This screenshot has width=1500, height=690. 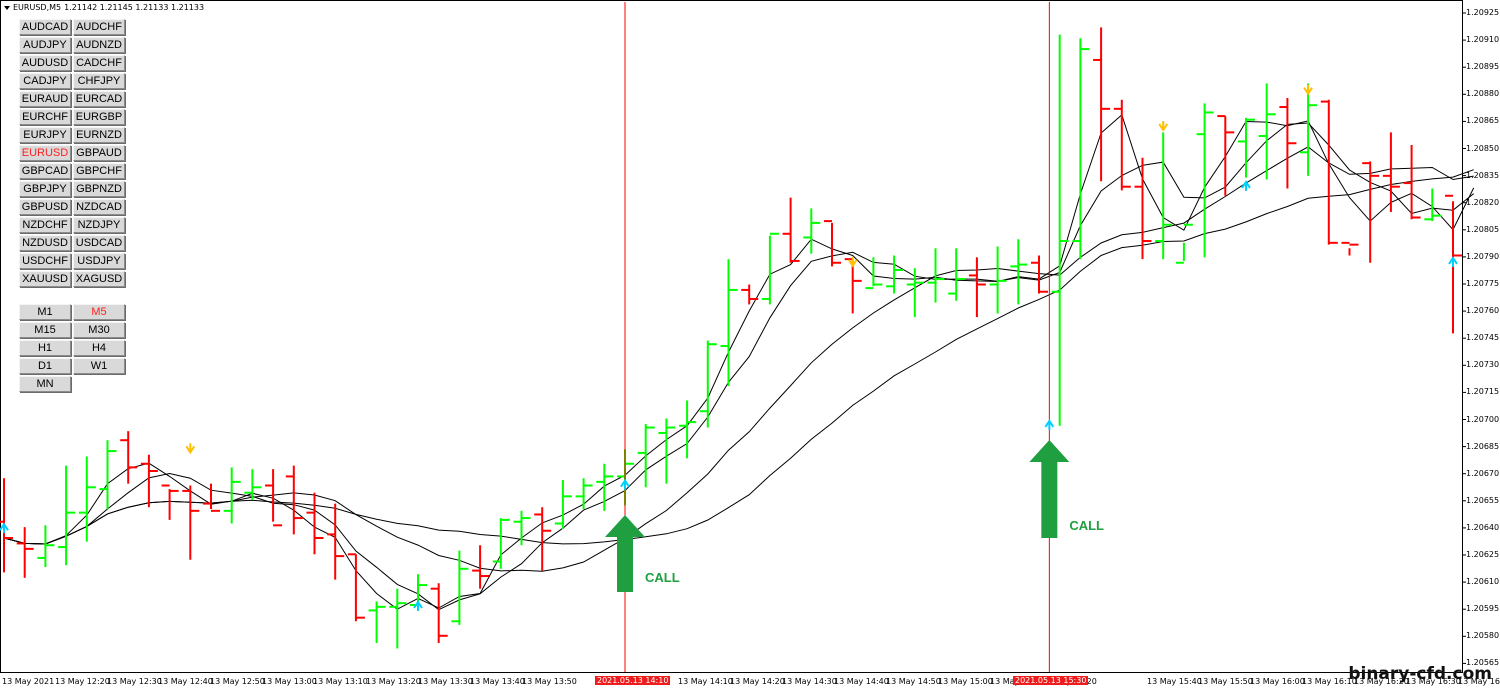 What do you see at coordinates (1174, 681) in the screenshot?
I see `time-axis-label: 13 May 15:40` at bounding box center [1174, 681].